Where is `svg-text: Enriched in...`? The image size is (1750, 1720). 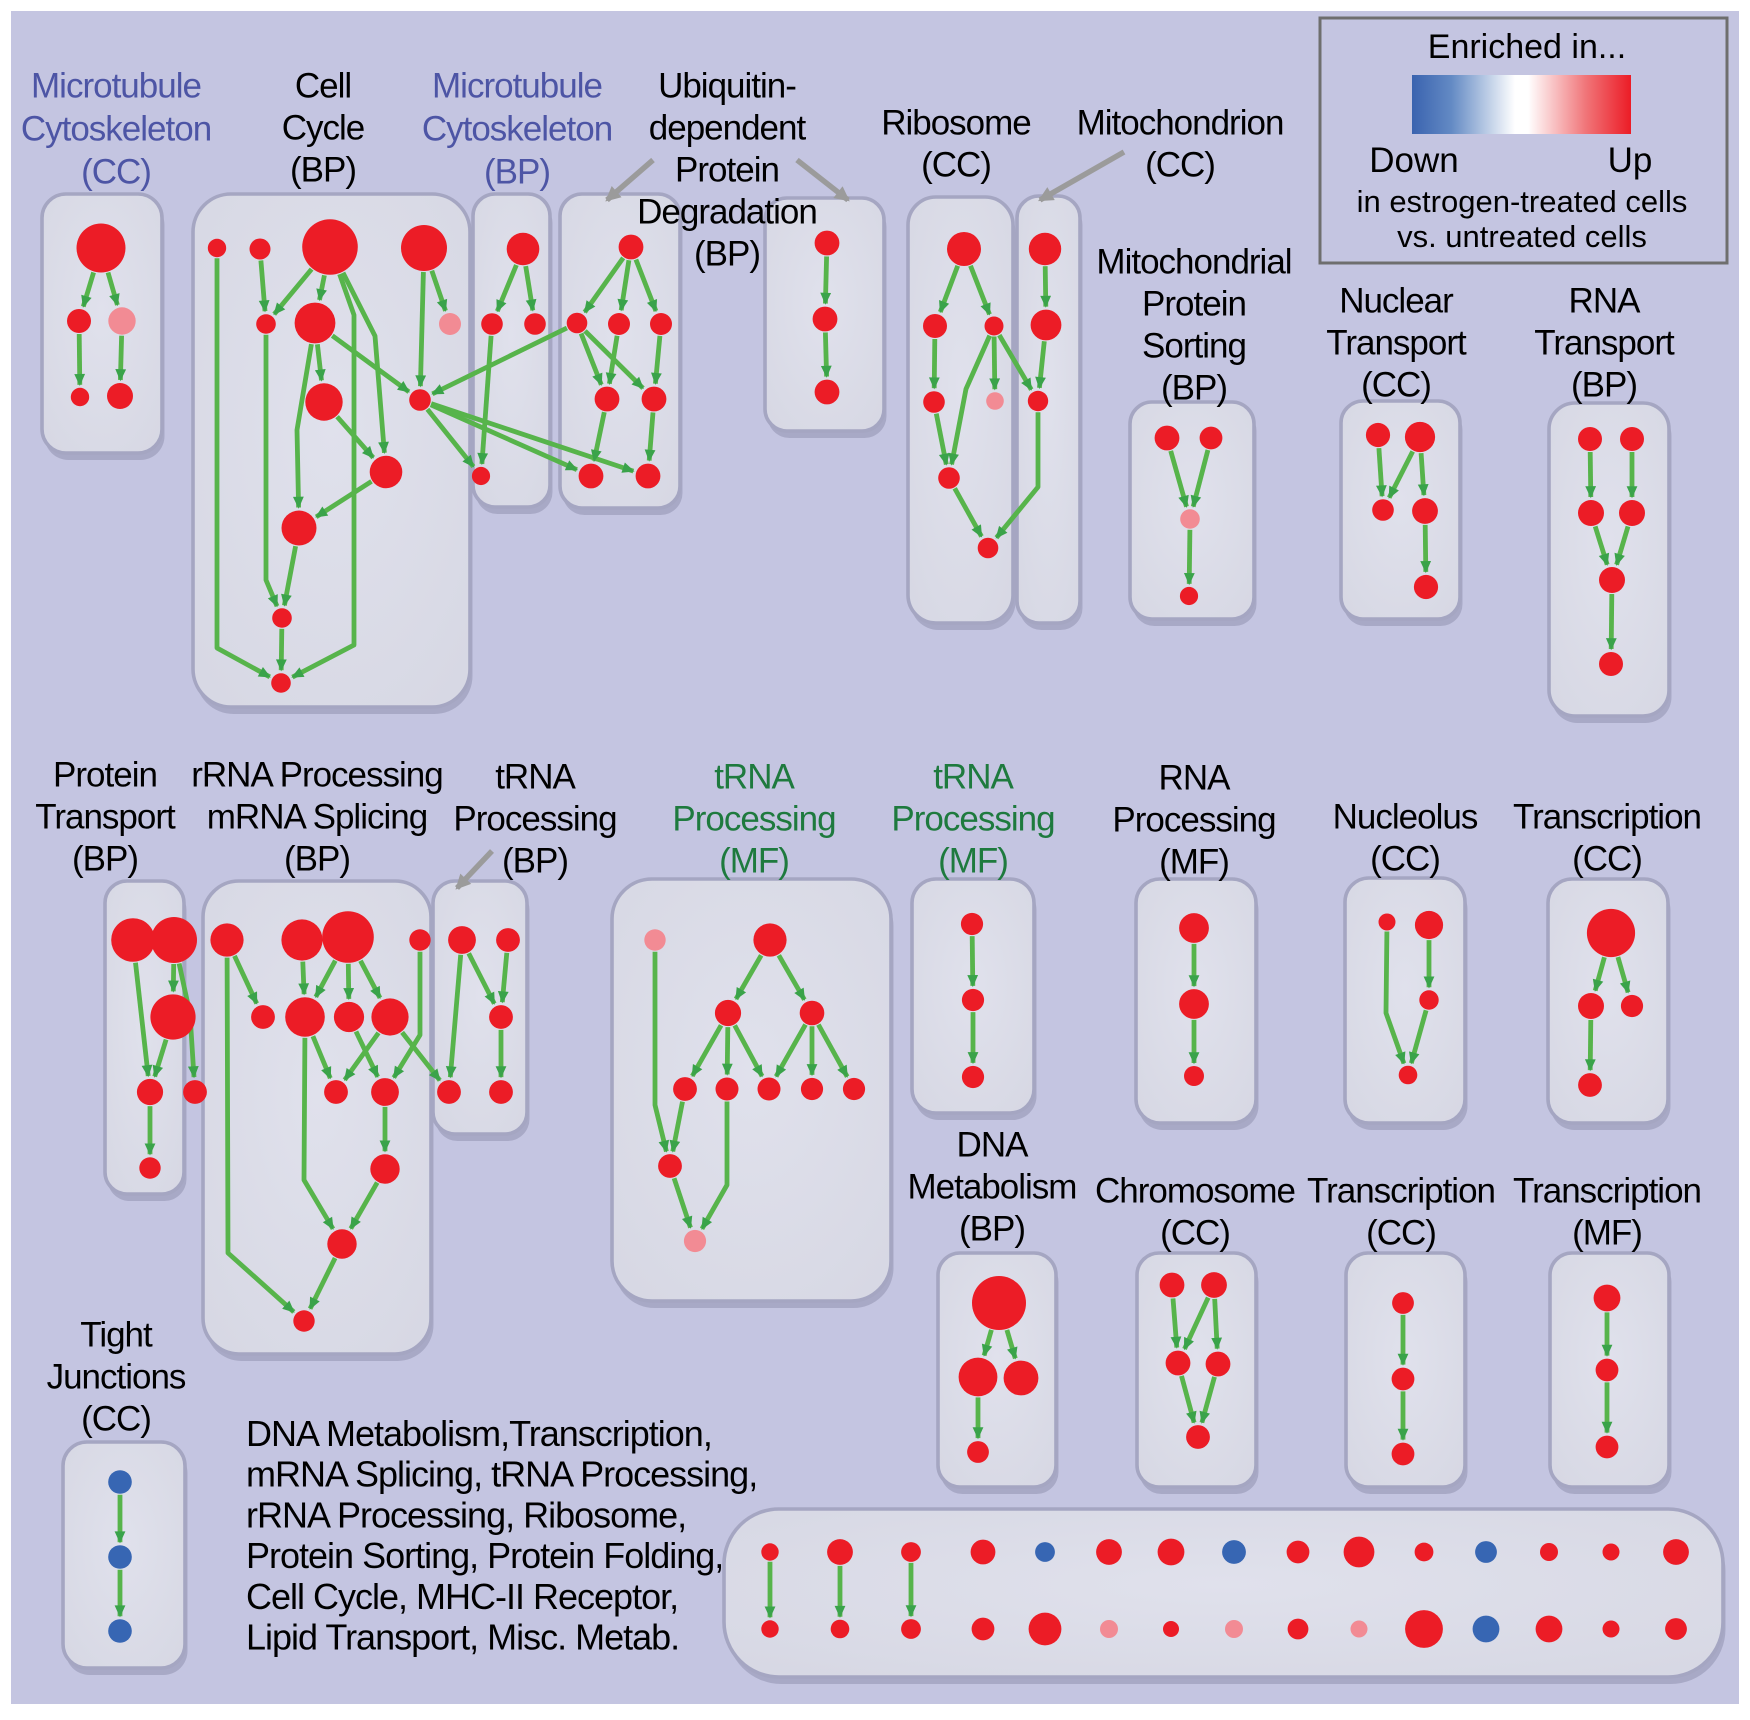 svg-text: Enriched in... is located at coordinates (1527, 47).